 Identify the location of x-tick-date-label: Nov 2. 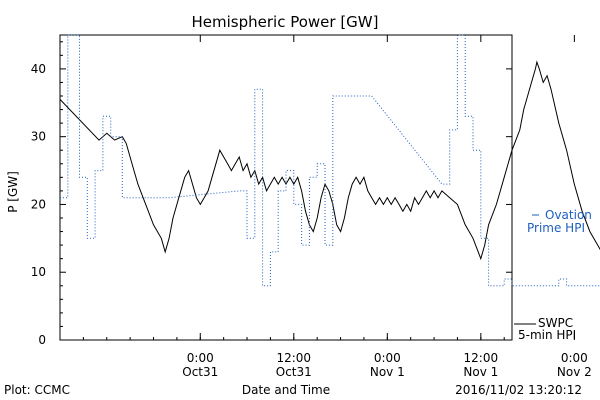
(574, 372).